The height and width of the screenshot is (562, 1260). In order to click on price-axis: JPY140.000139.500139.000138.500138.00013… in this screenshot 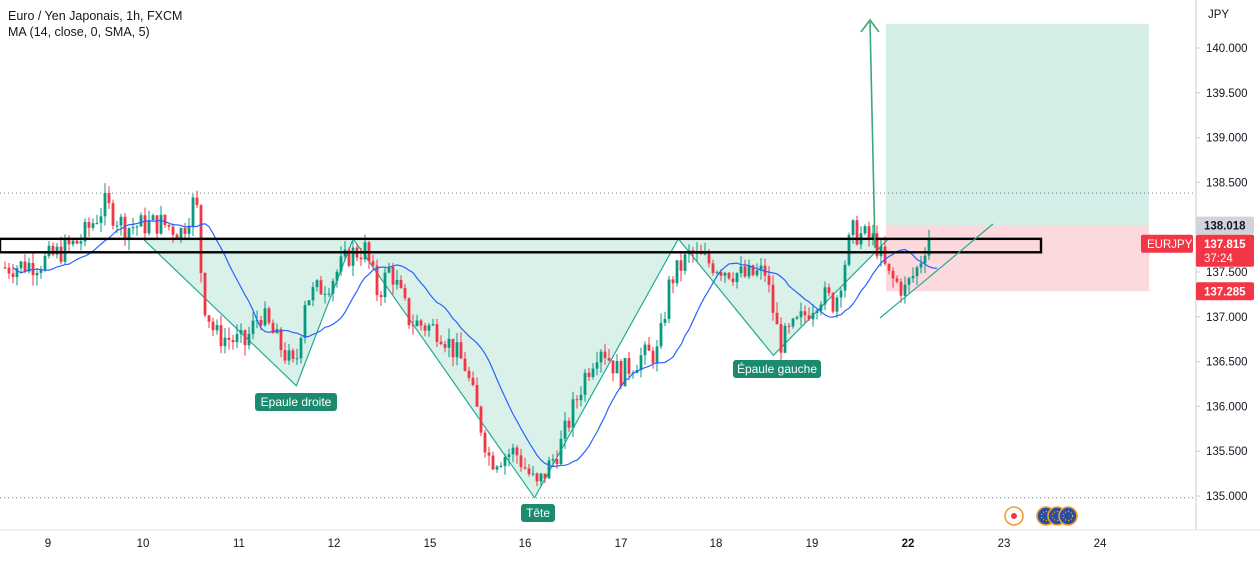, I will do `click(1227, 278)`.